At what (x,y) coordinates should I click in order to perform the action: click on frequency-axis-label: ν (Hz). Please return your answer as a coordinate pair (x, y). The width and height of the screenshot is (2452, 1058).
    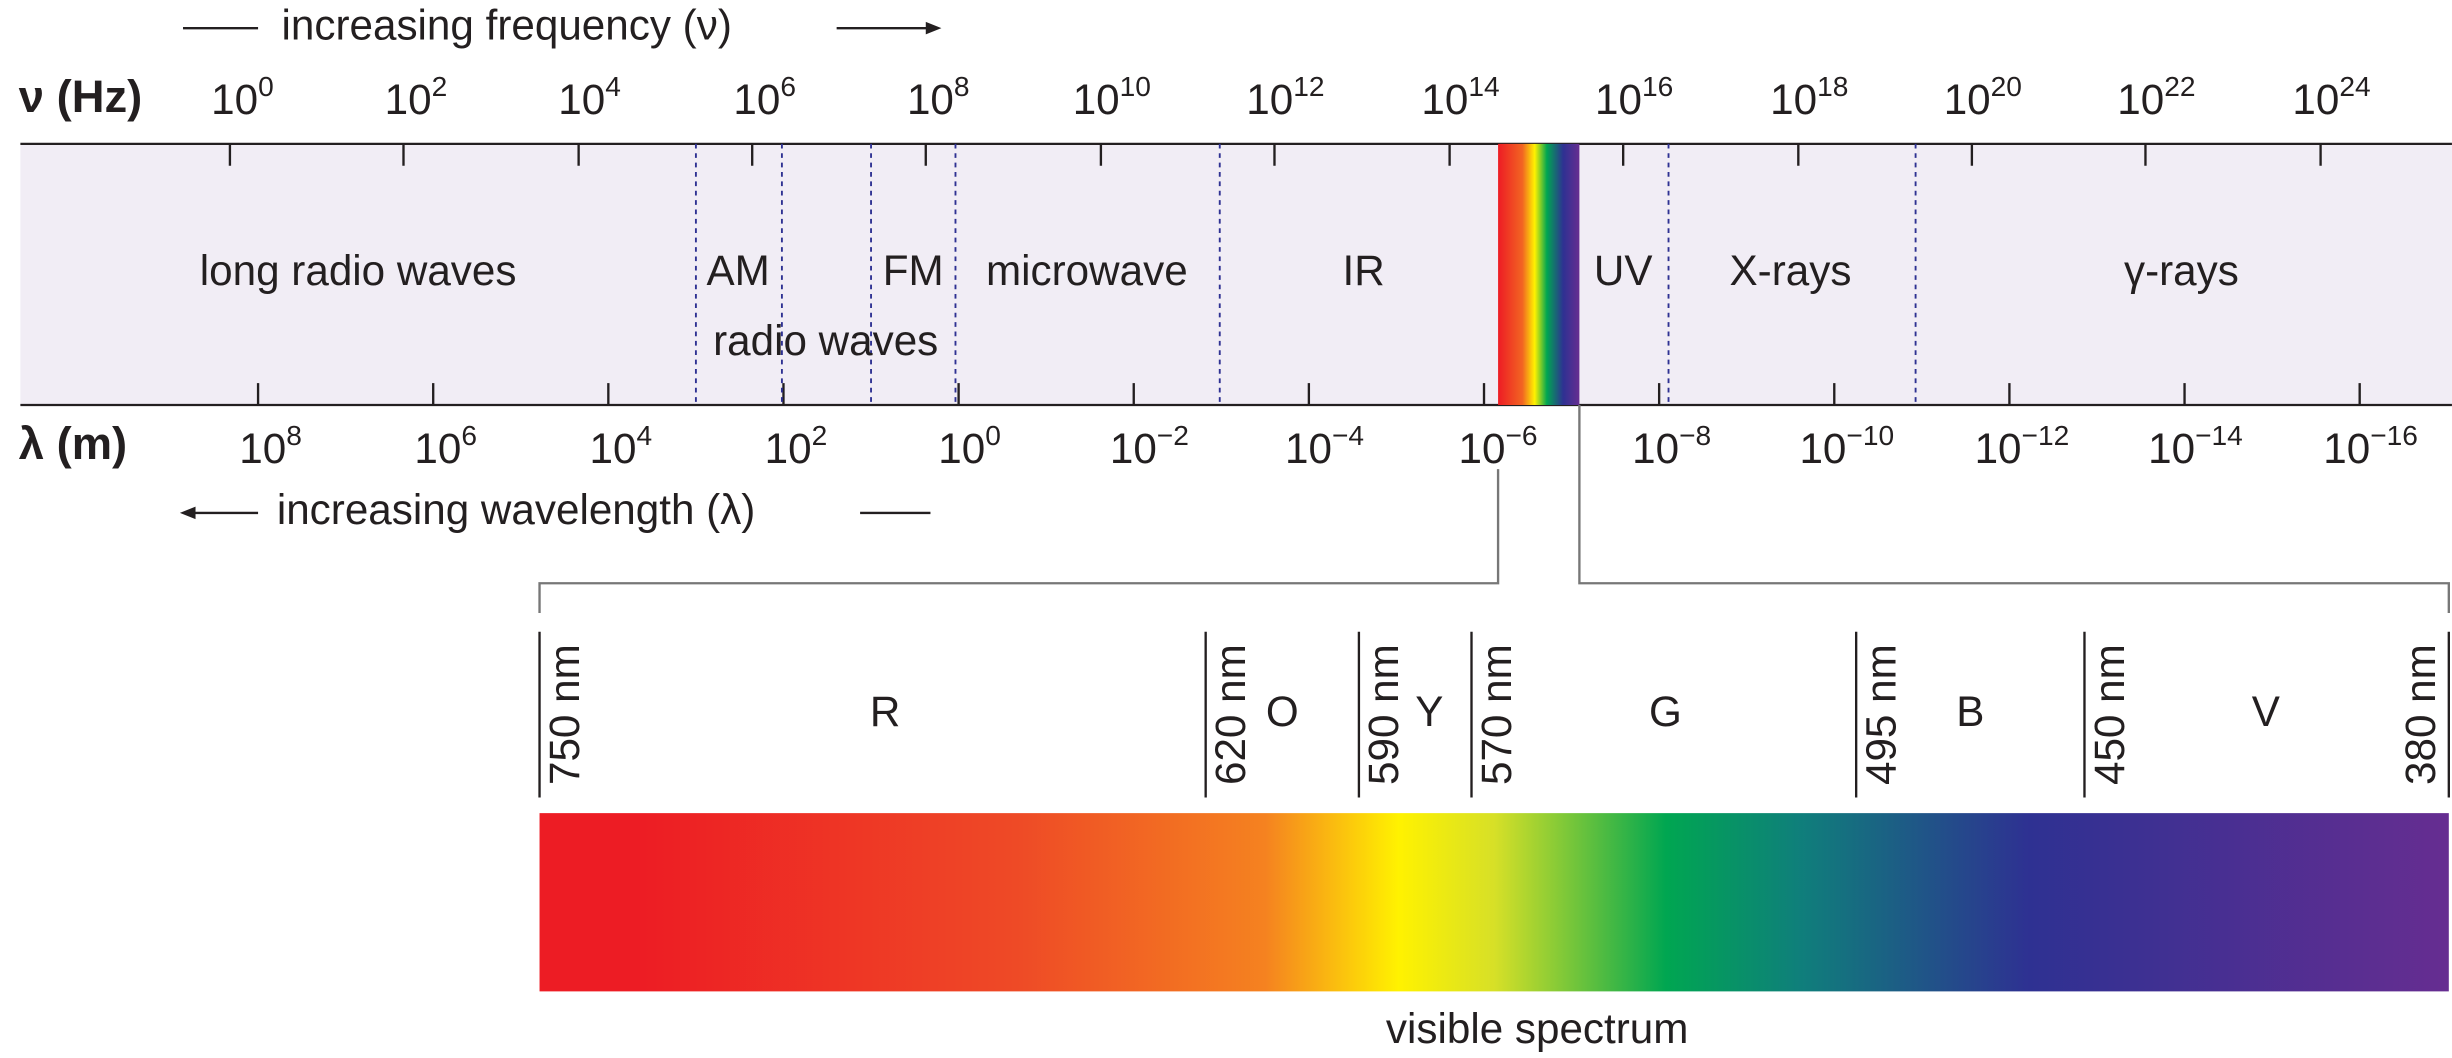
    Looking at the image, I should click on (80, 96).